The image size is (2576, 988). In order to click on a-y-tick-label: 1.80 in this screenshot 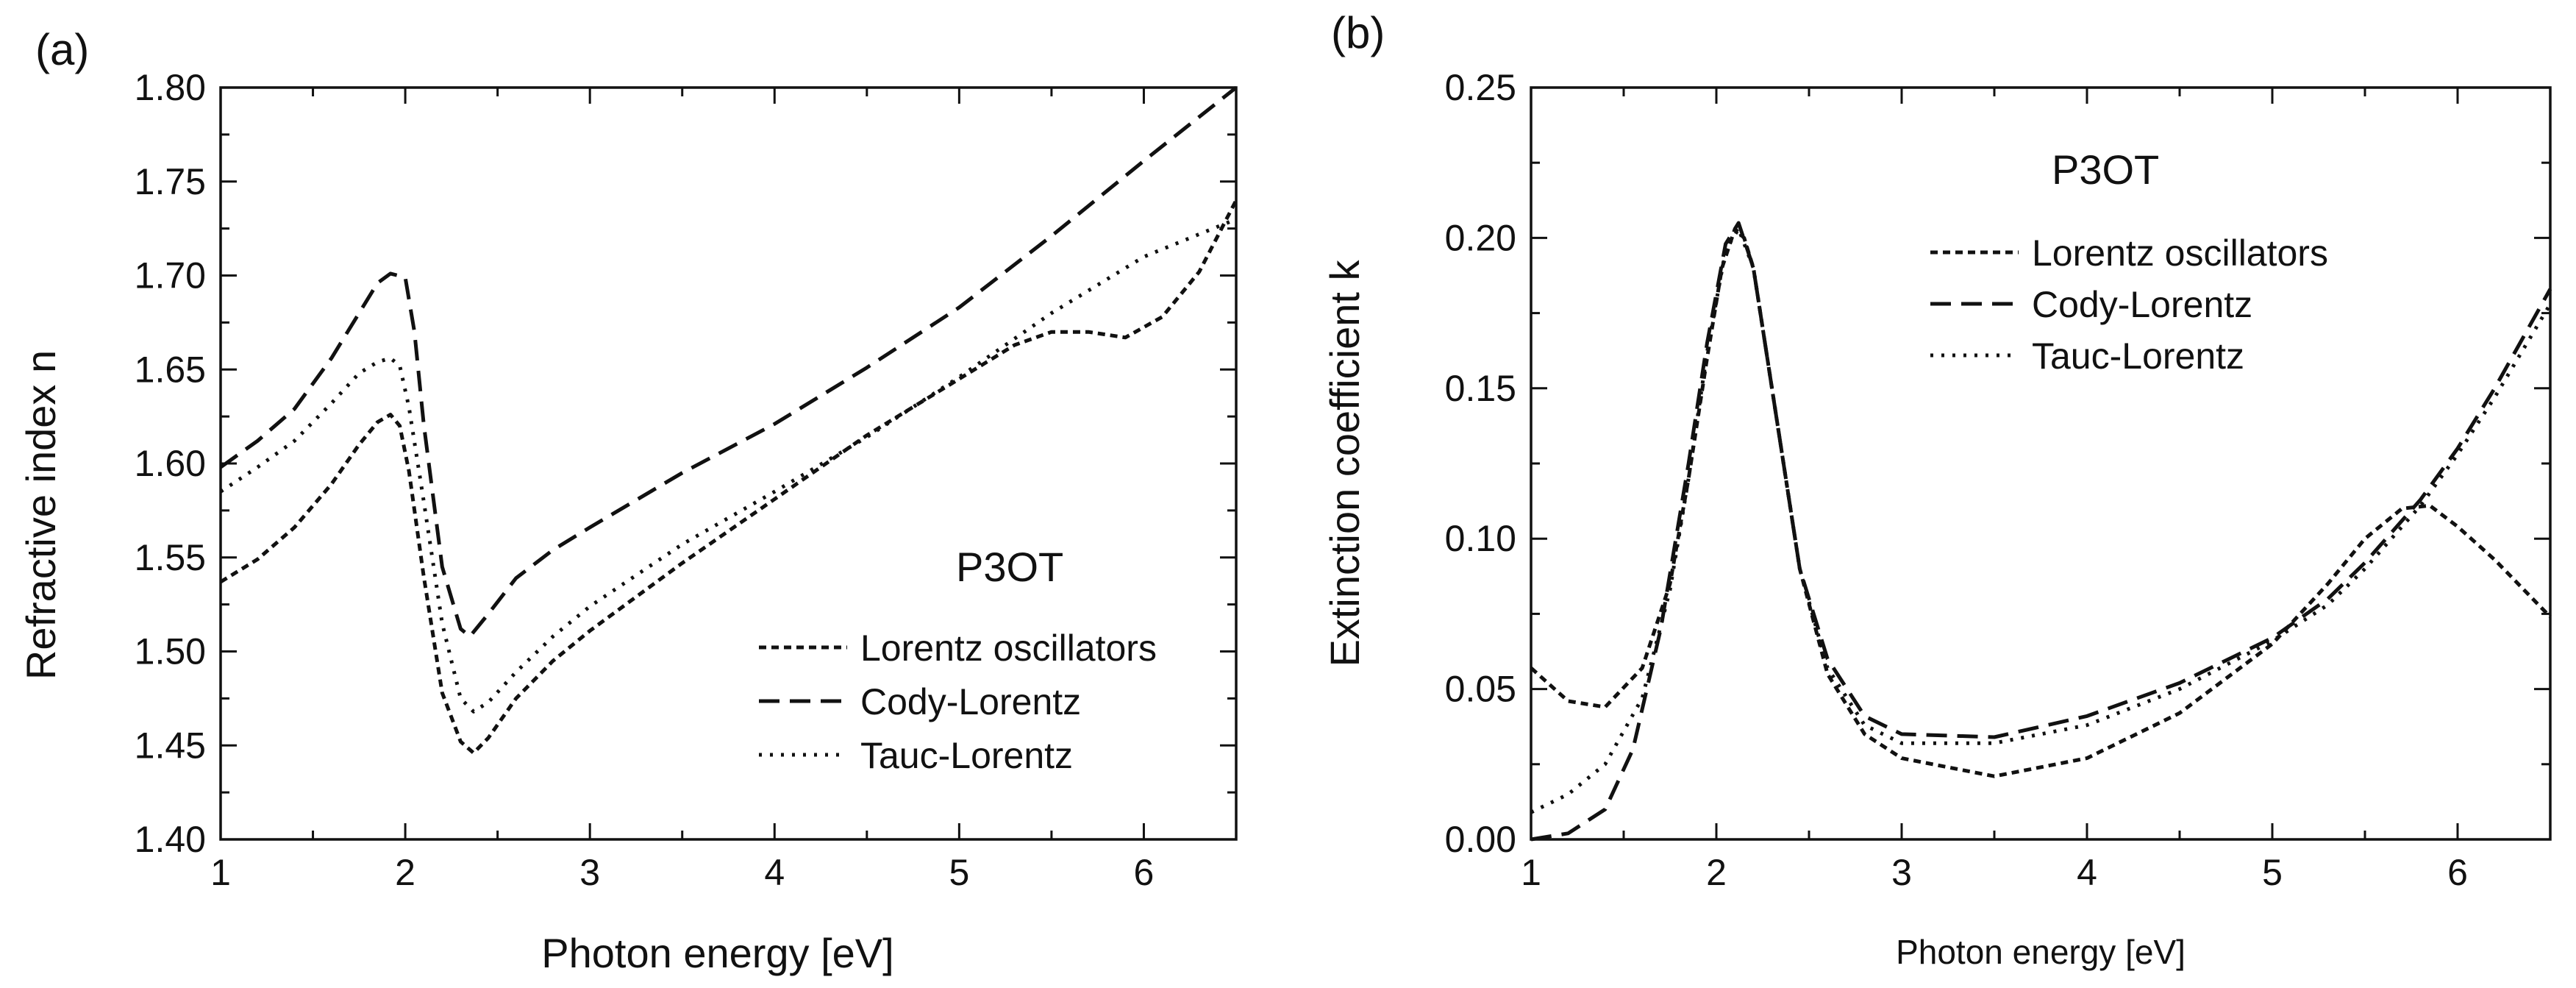, I will do `click(170, 87)`.